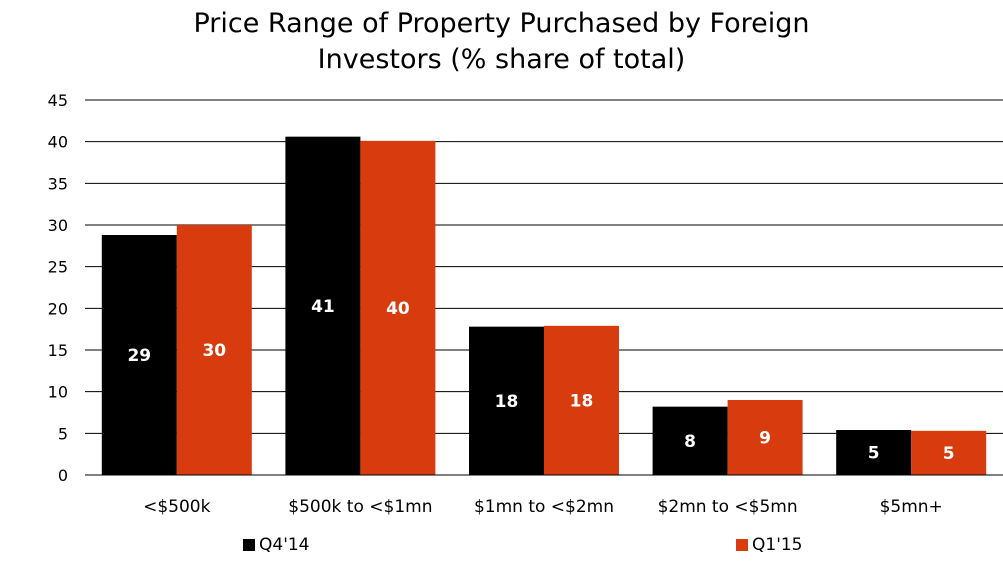  What do you see at coordinates (63, 433) in the screenshot?
I see `y-tick-label: 5` at bounding box center [63, 433].